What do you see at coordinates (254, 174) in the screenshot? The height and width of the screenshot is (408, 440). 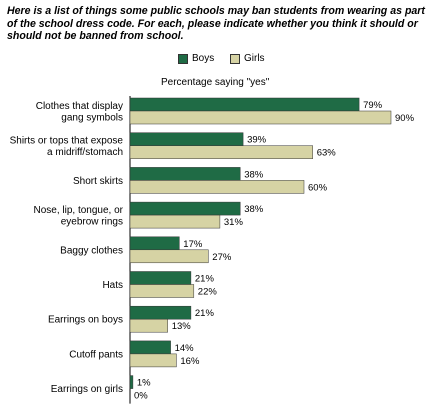 I see `value-label-boys-short-skirts: 38%` at bounding box center [254, 174].